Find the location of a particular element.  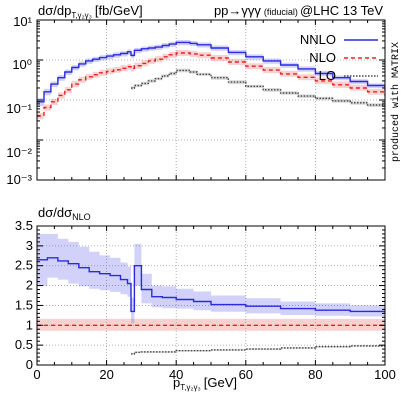

main-y-tick-label: 10⁻³ is located at coordinates (19, 179).